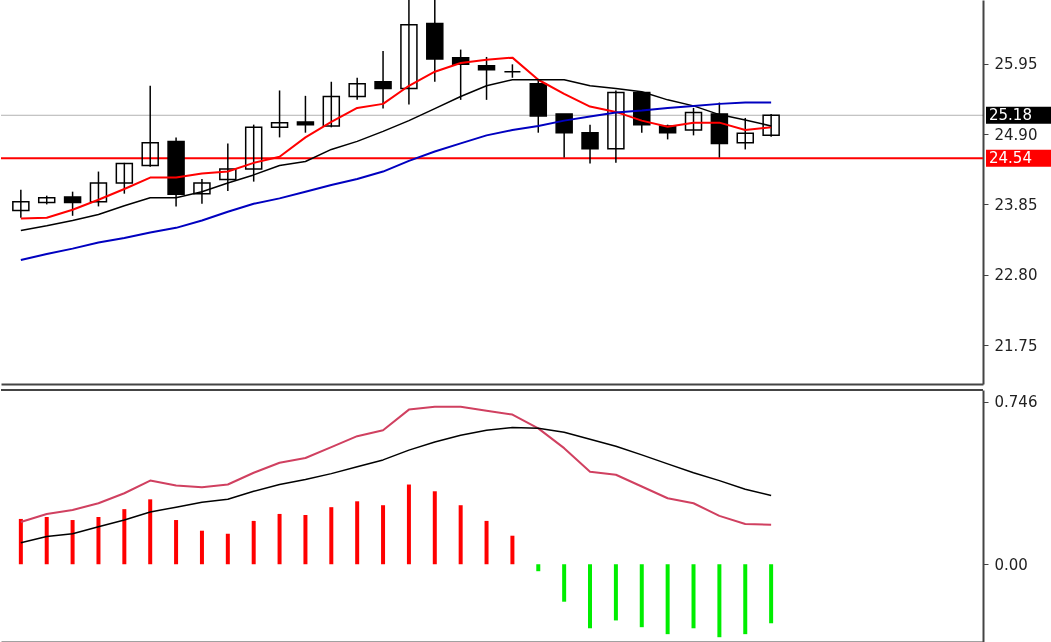 The height and width of the screenshot is (642, 1051). Describe the element at coordinates (1016, 64) in the screenshot. I see `y-tick-label: 25.95` at that location.